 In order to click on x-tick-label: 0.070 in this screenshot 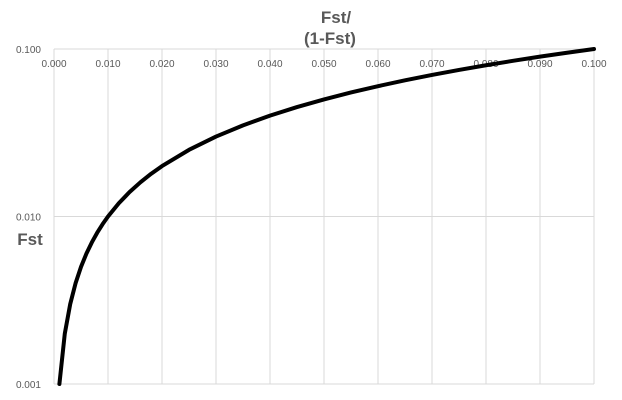, I will do `click(431, 64)`.